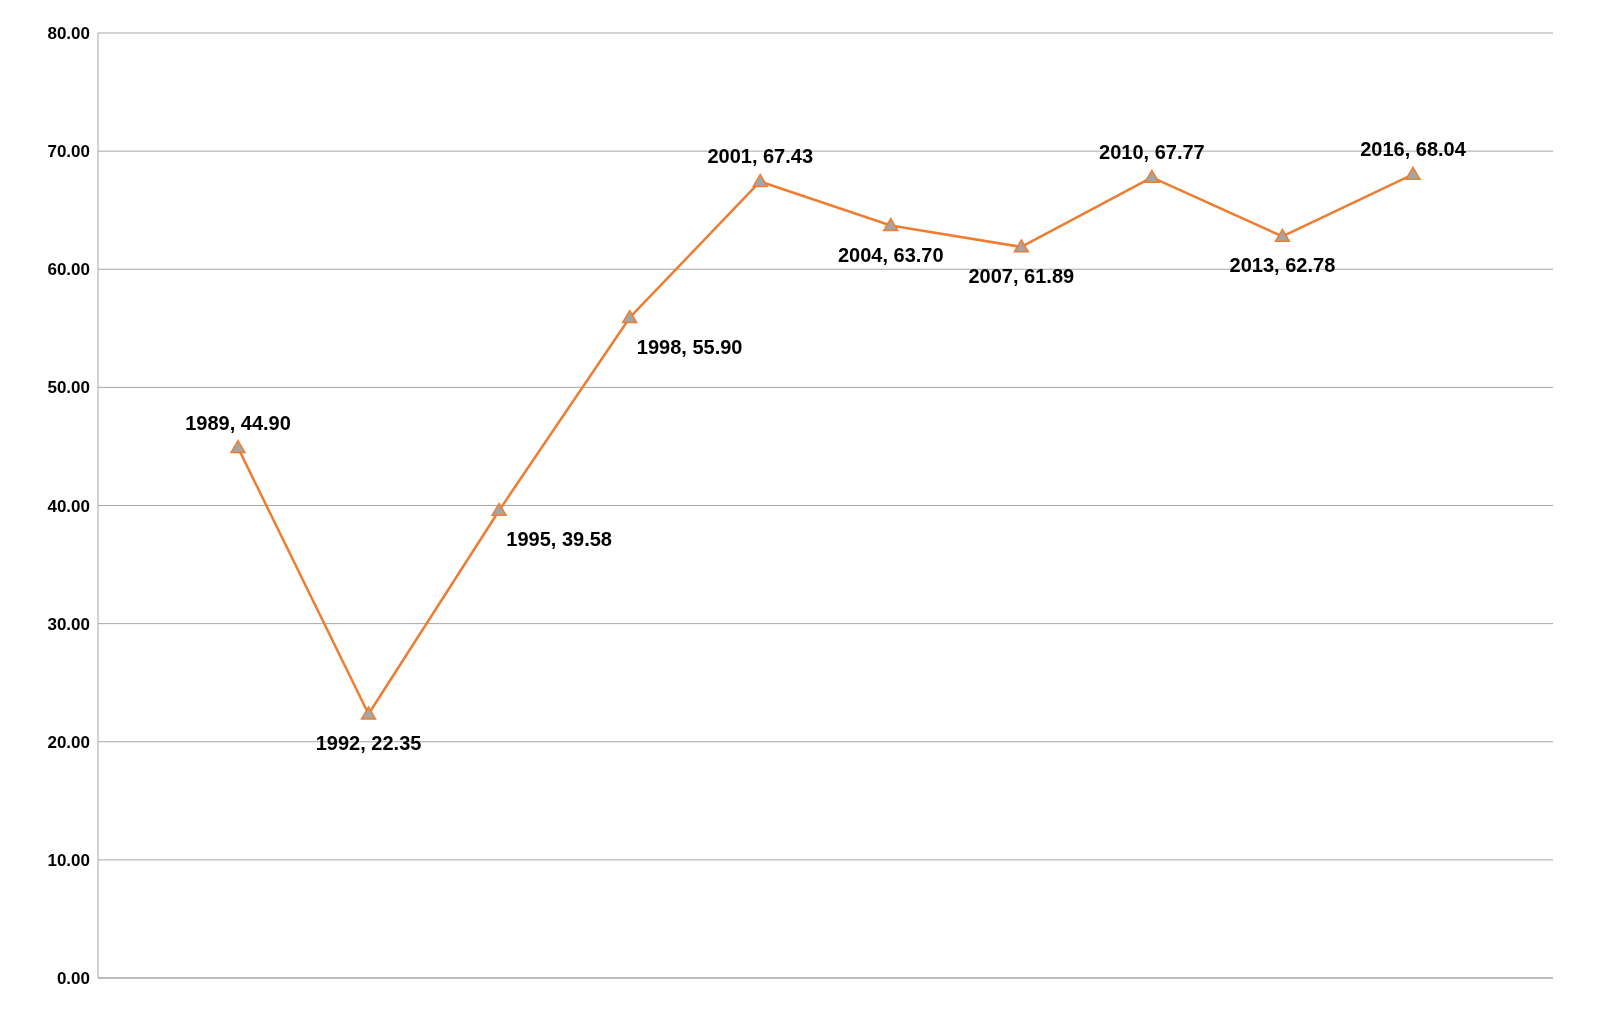  What do you see at coordinates (68, 860) in the screenshot?
I see `y-tick-label: 10.00` at bounding box center [68, 860].